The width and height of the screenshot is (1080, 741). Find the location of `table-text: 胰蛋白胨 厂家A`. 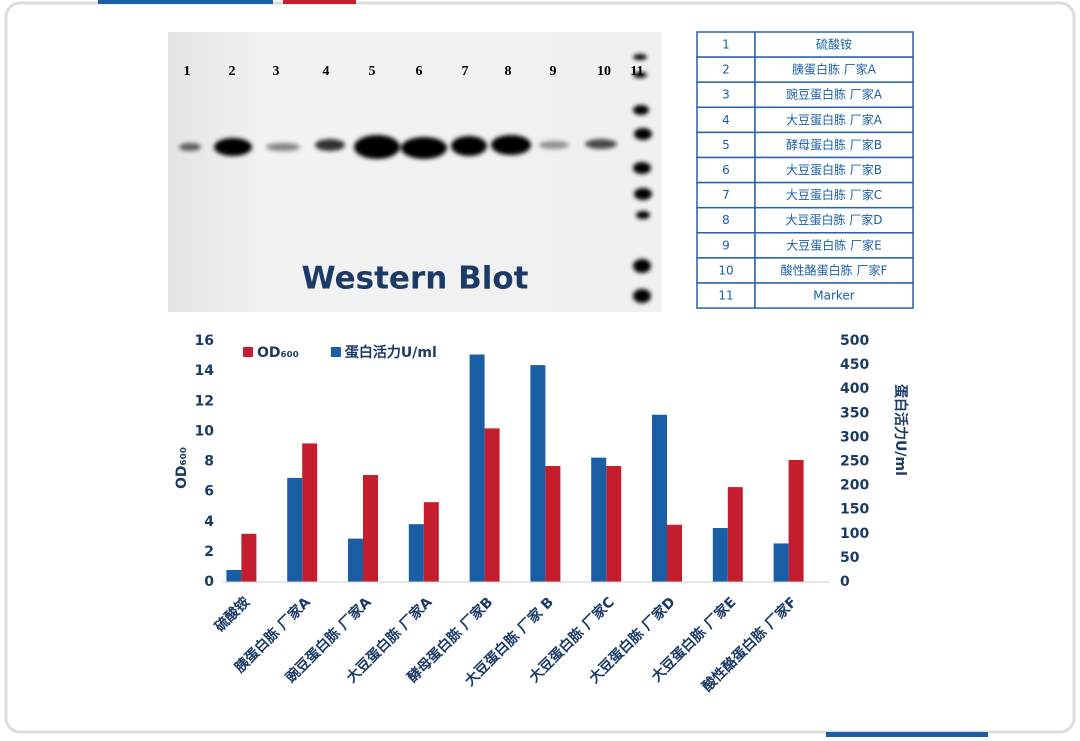

table-text: 胰蛋白胨 厂家A is located at coordinates (834, 69).